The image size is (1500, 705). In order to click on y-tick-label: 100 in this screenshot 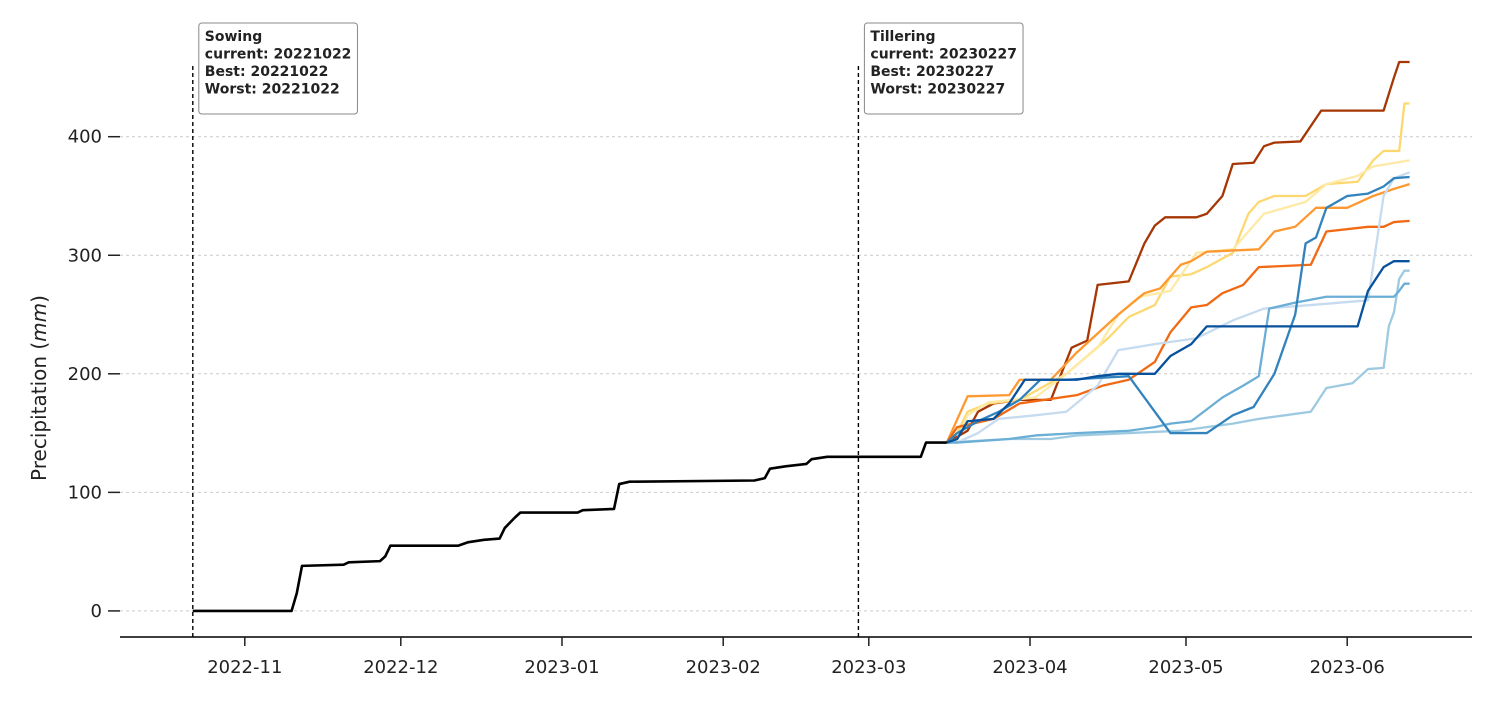, I will do `click(85, 492)`.